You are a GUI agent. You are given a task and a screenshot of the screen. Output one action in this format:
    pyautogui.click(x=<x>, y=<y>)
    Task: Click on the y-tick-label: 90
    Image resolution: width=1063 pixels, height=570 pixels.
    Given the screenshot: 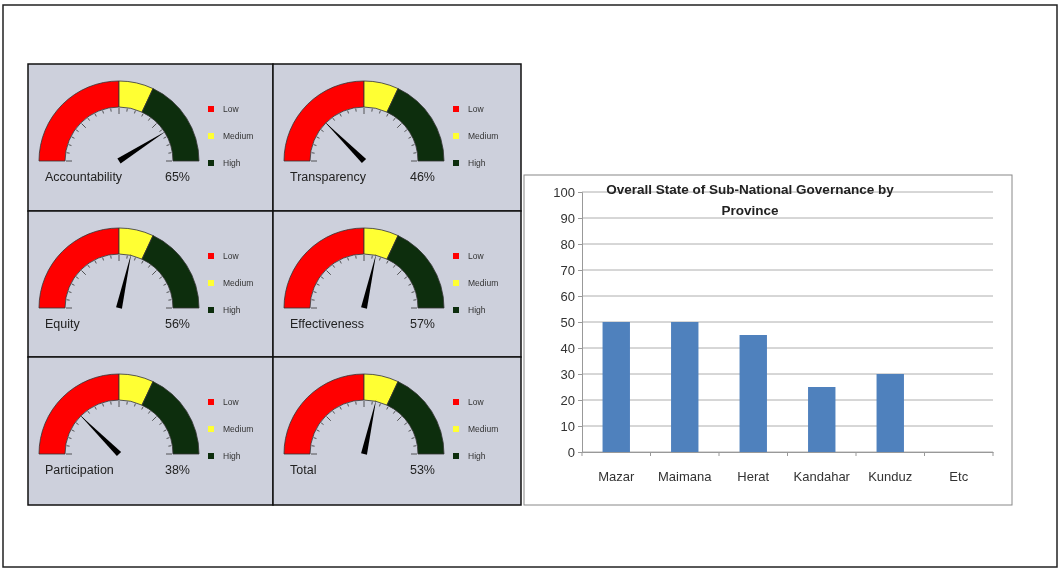 What is the action you would take?
    pyautogui.click(x=567, y=218)
    